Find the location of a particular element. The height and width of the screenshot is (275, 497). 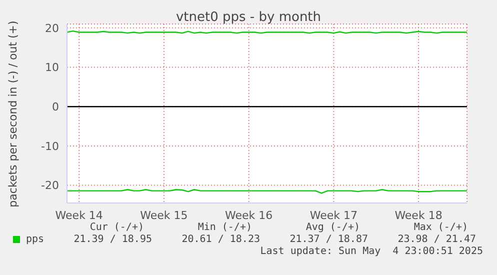

text: Cur (-/+) is located at coordinates (116, 227).